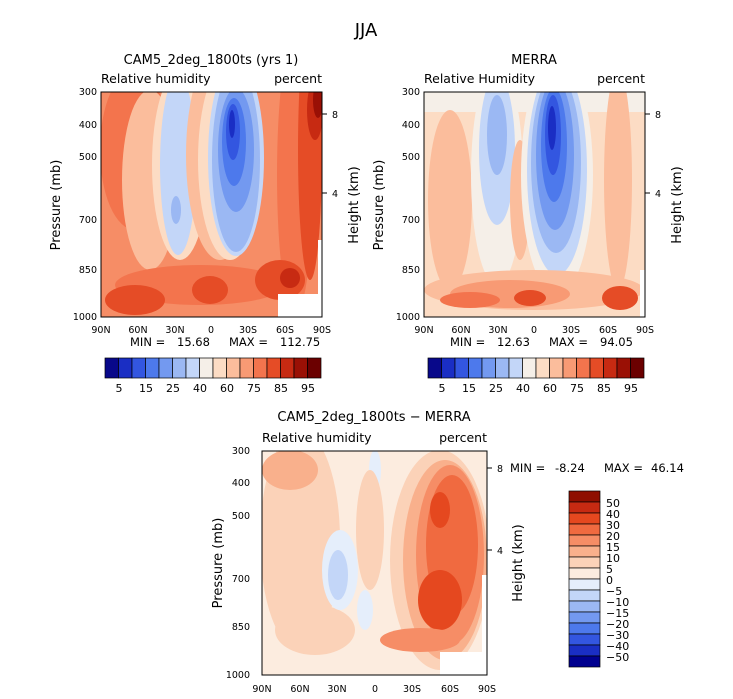 This screenshot has height=699, width=733. I want to click on cam5-max-label: MAX =, so click(248, 342).